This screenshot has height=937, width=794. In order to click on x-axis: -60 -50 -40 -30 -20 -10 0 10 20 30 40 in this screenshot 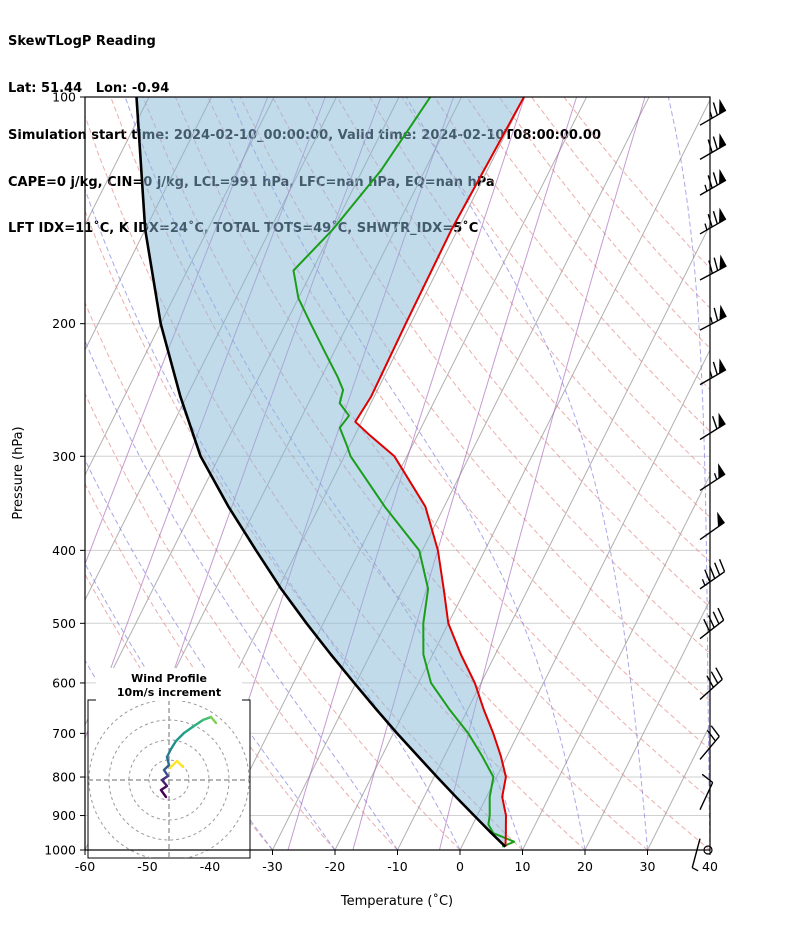, I will do `click(396, 862)`.